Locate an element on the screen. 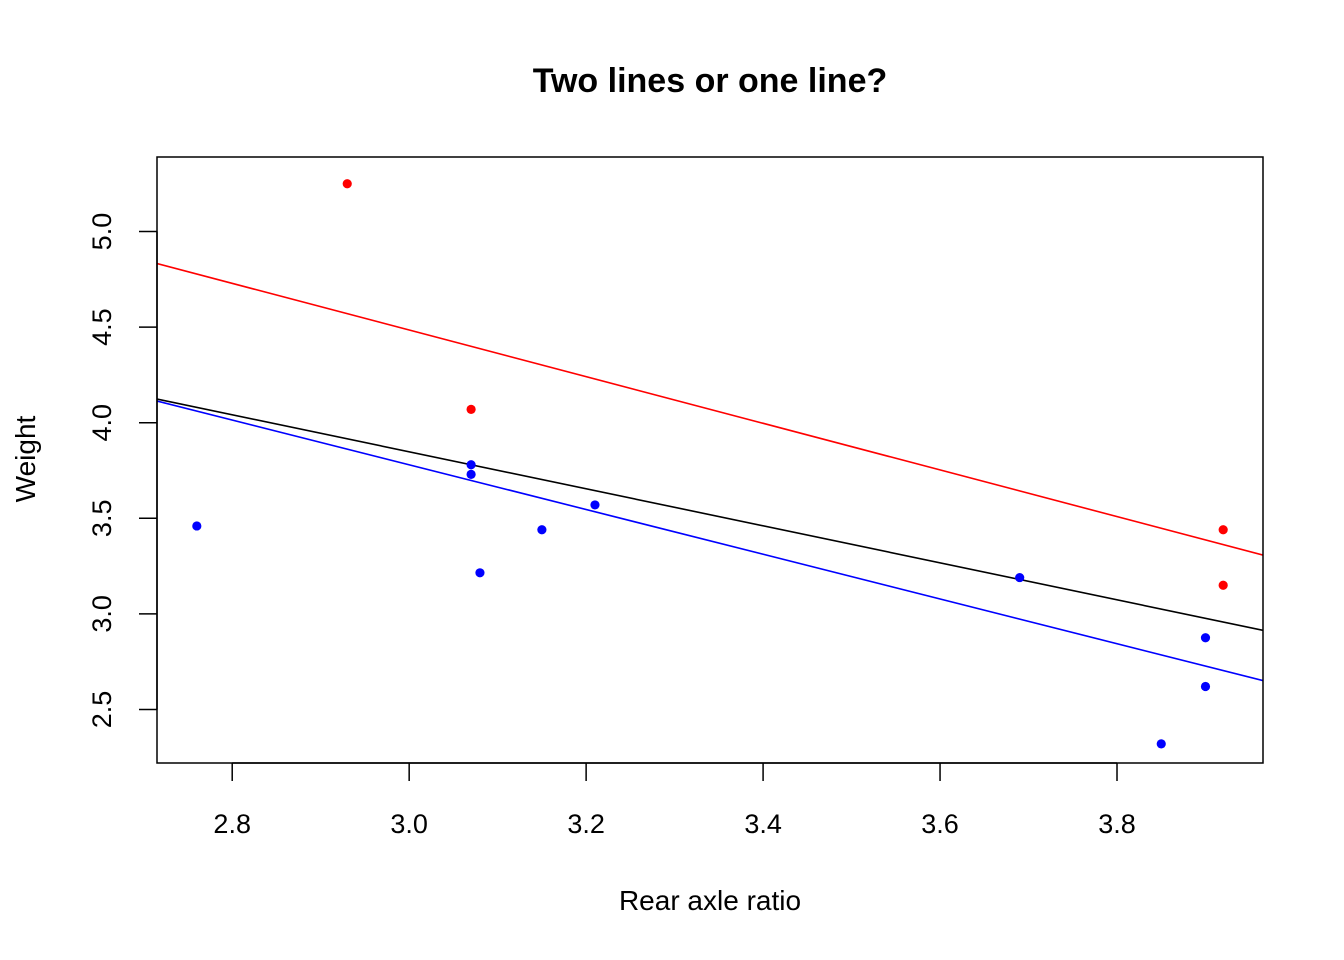 The width and height of the screenshot is (1344, 960). y-tick-label-3: 3.5 is located at coordinates (102, 519).